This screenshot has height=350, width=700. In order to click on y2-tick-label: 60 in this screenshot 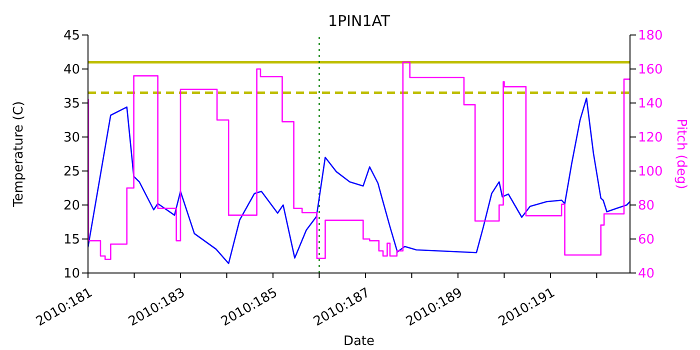, I will do `click(646, 240)`.